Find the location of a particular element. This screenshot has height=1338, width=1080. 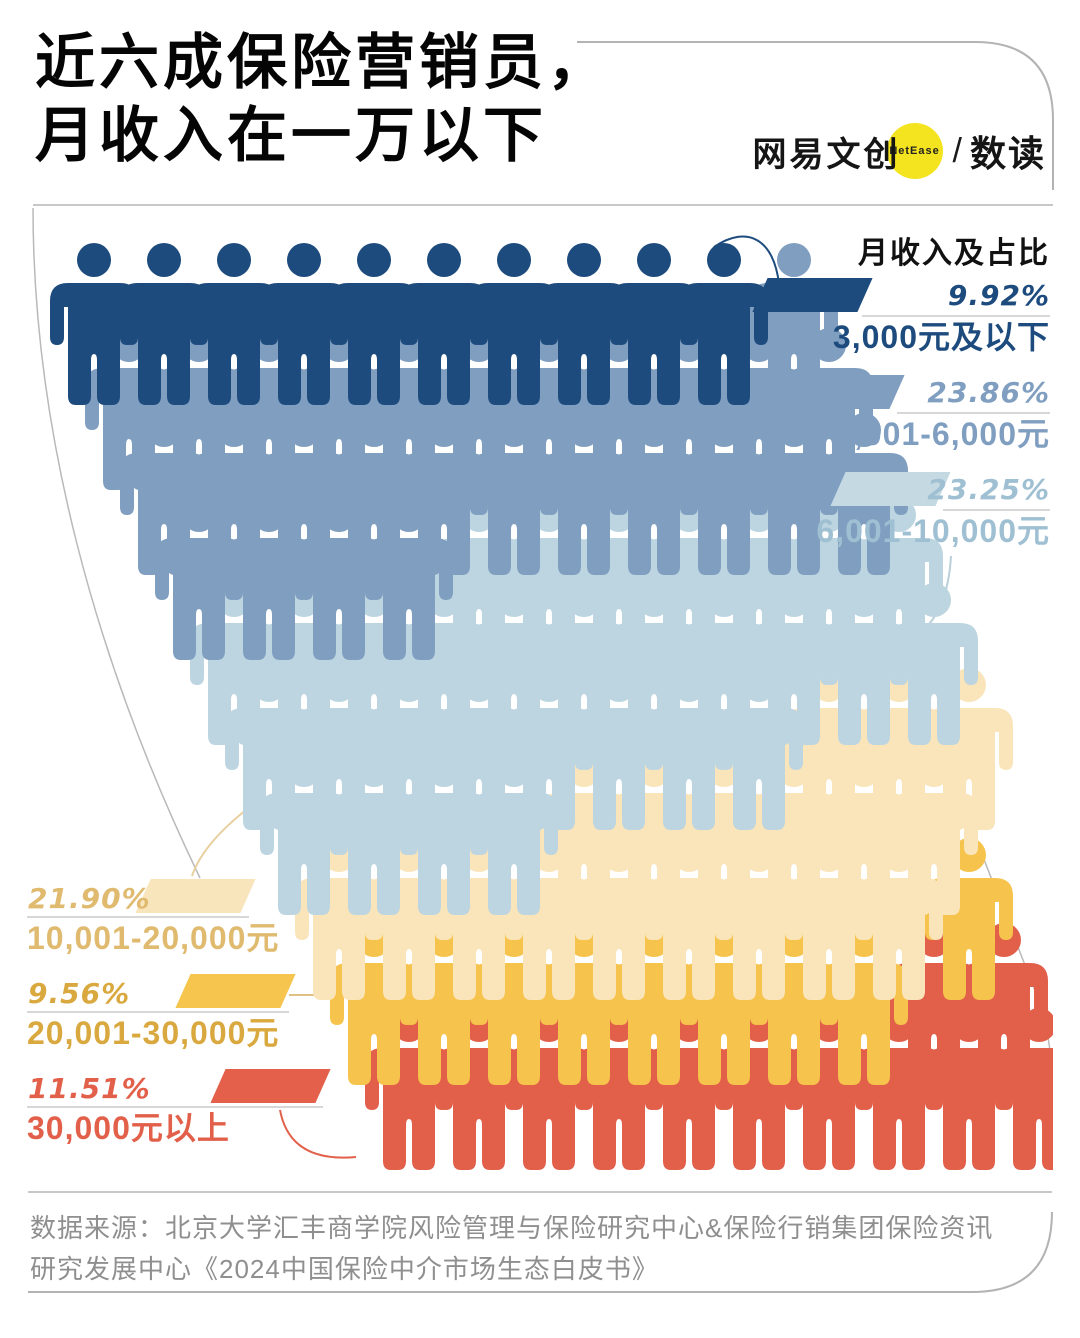

page-title: 近六成保险营销员， 月收入在一万以下 is located at coordinates (323, 99).